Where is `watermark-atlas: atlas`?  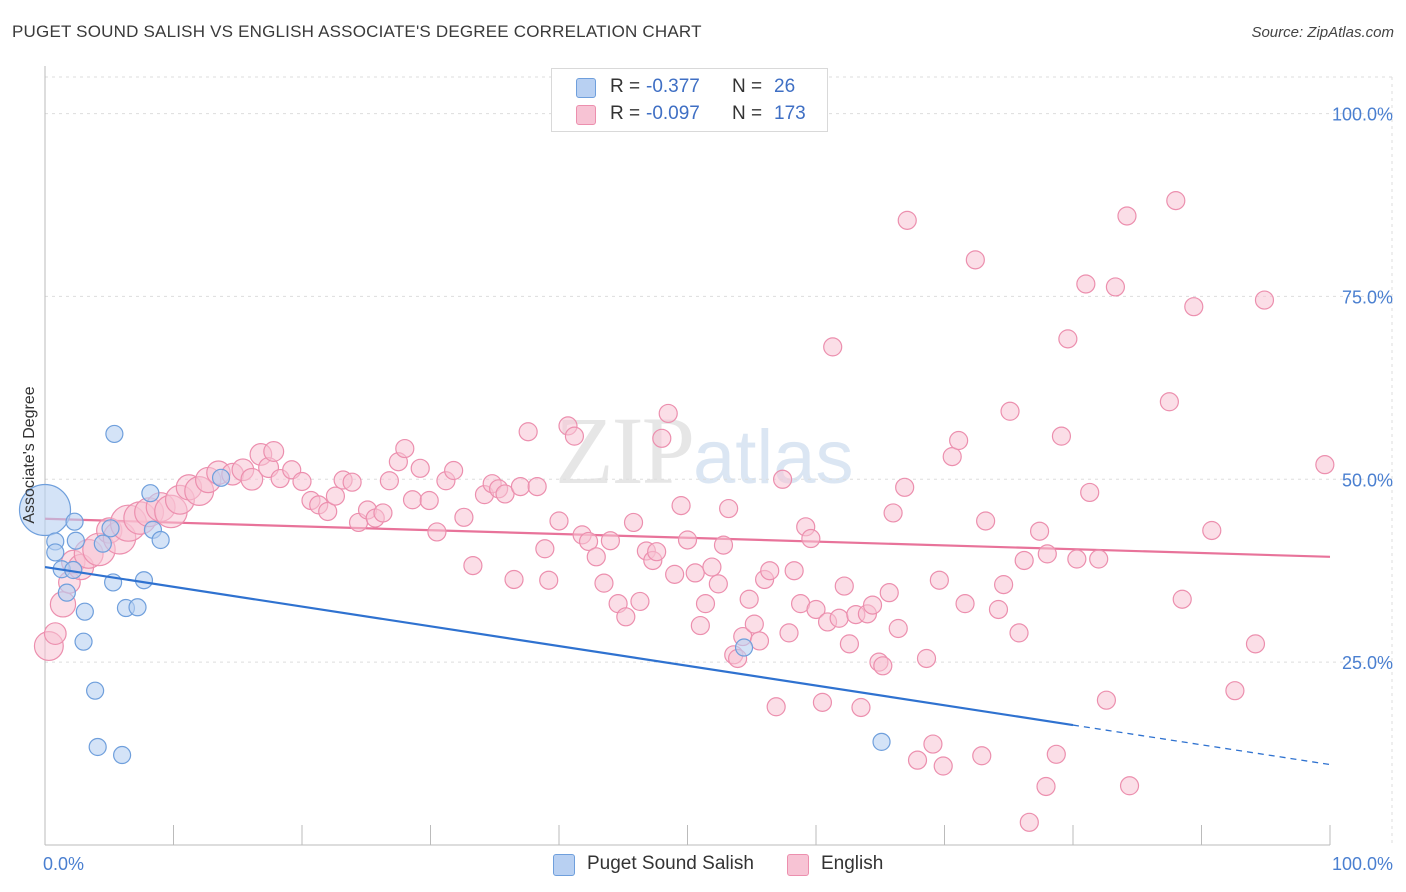 watermark-atlas: atlas is located at coordinates (773, 457).